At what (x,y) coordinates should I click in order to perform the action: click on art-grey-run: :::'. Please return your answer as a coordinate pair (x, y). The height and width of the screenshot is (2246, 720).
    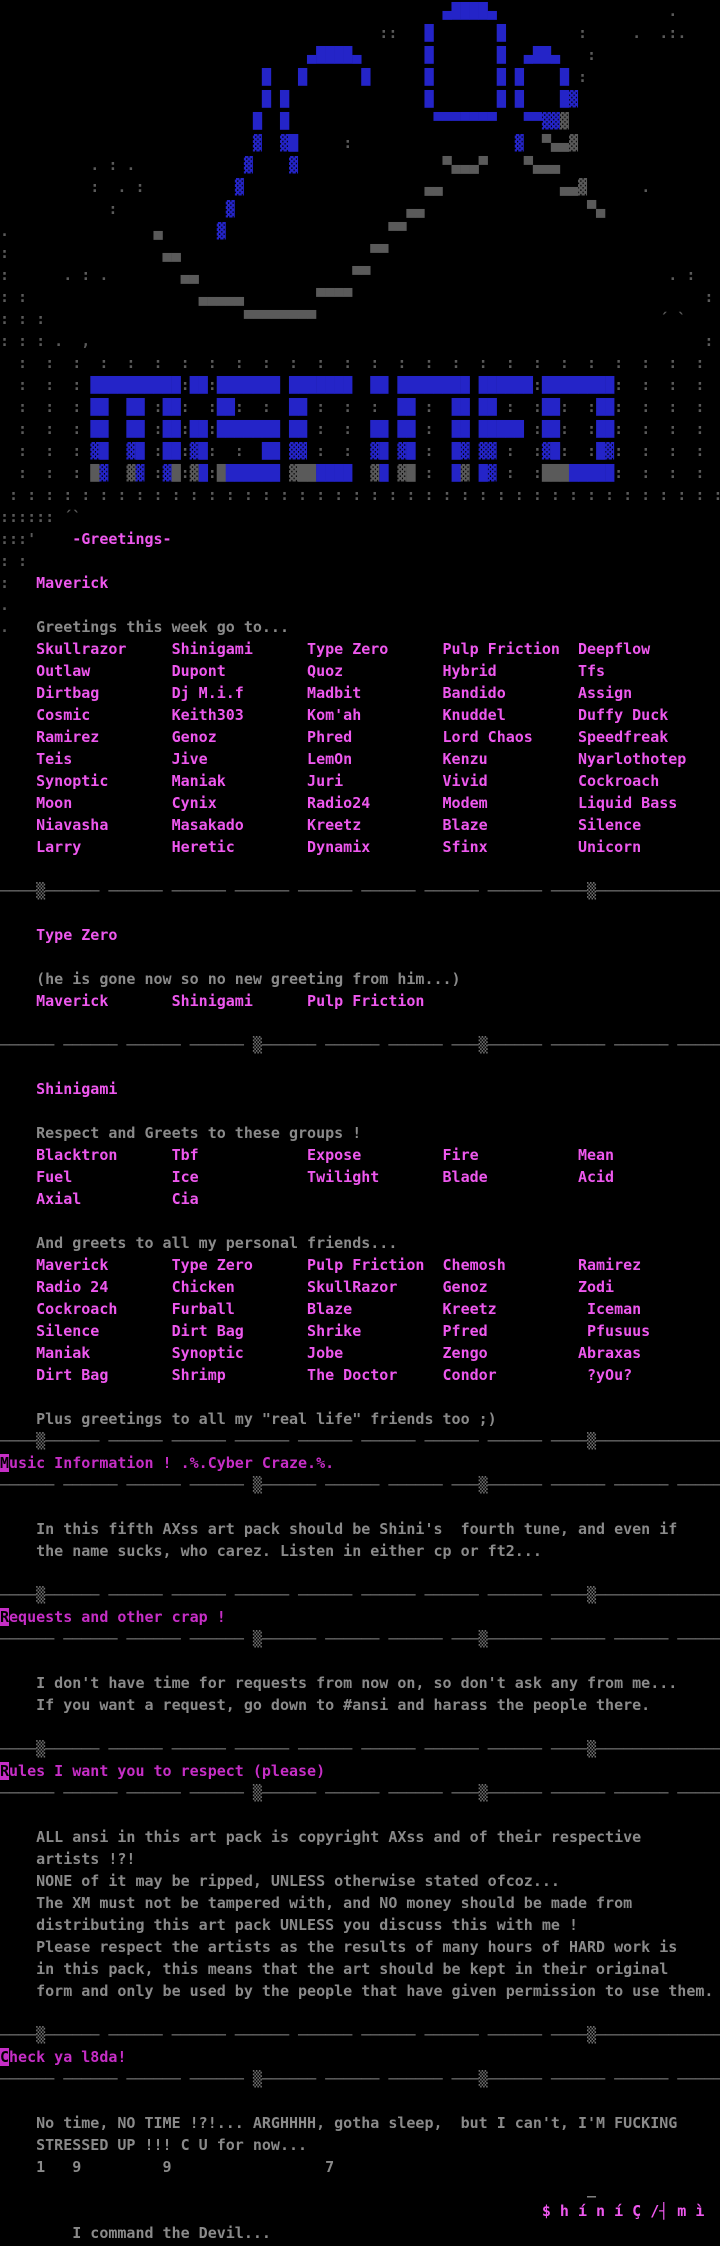
    Looking at the image, I should click on (18, 539).